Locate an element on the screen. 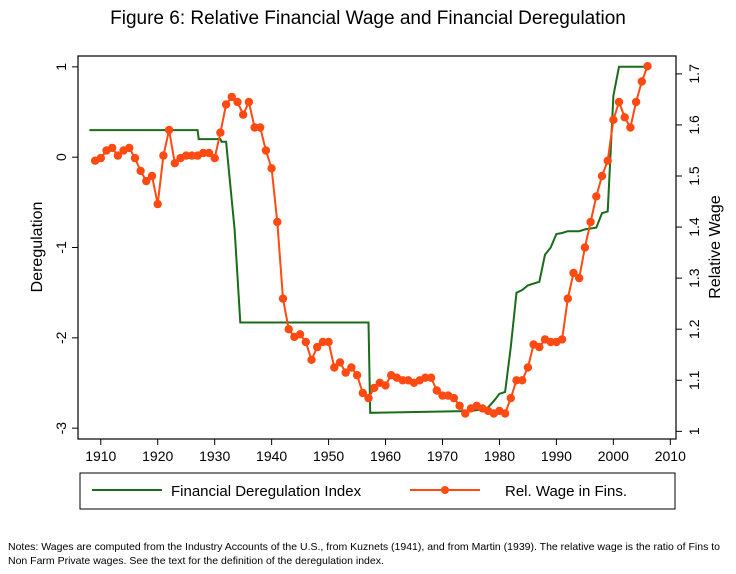  x-tick-label: 1990 is located at coordinates (556, 456).